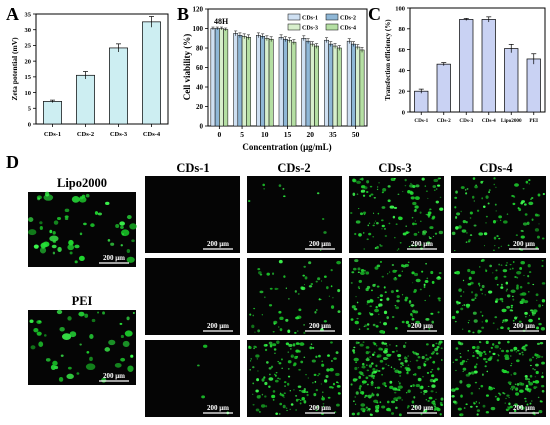 The image size is (550, 425). What do you see at coordinates (286, 147) in the screenshot?
I see `chart-b-xlabel: Concentration (μg/mL)` at bounding box center [286, 147].